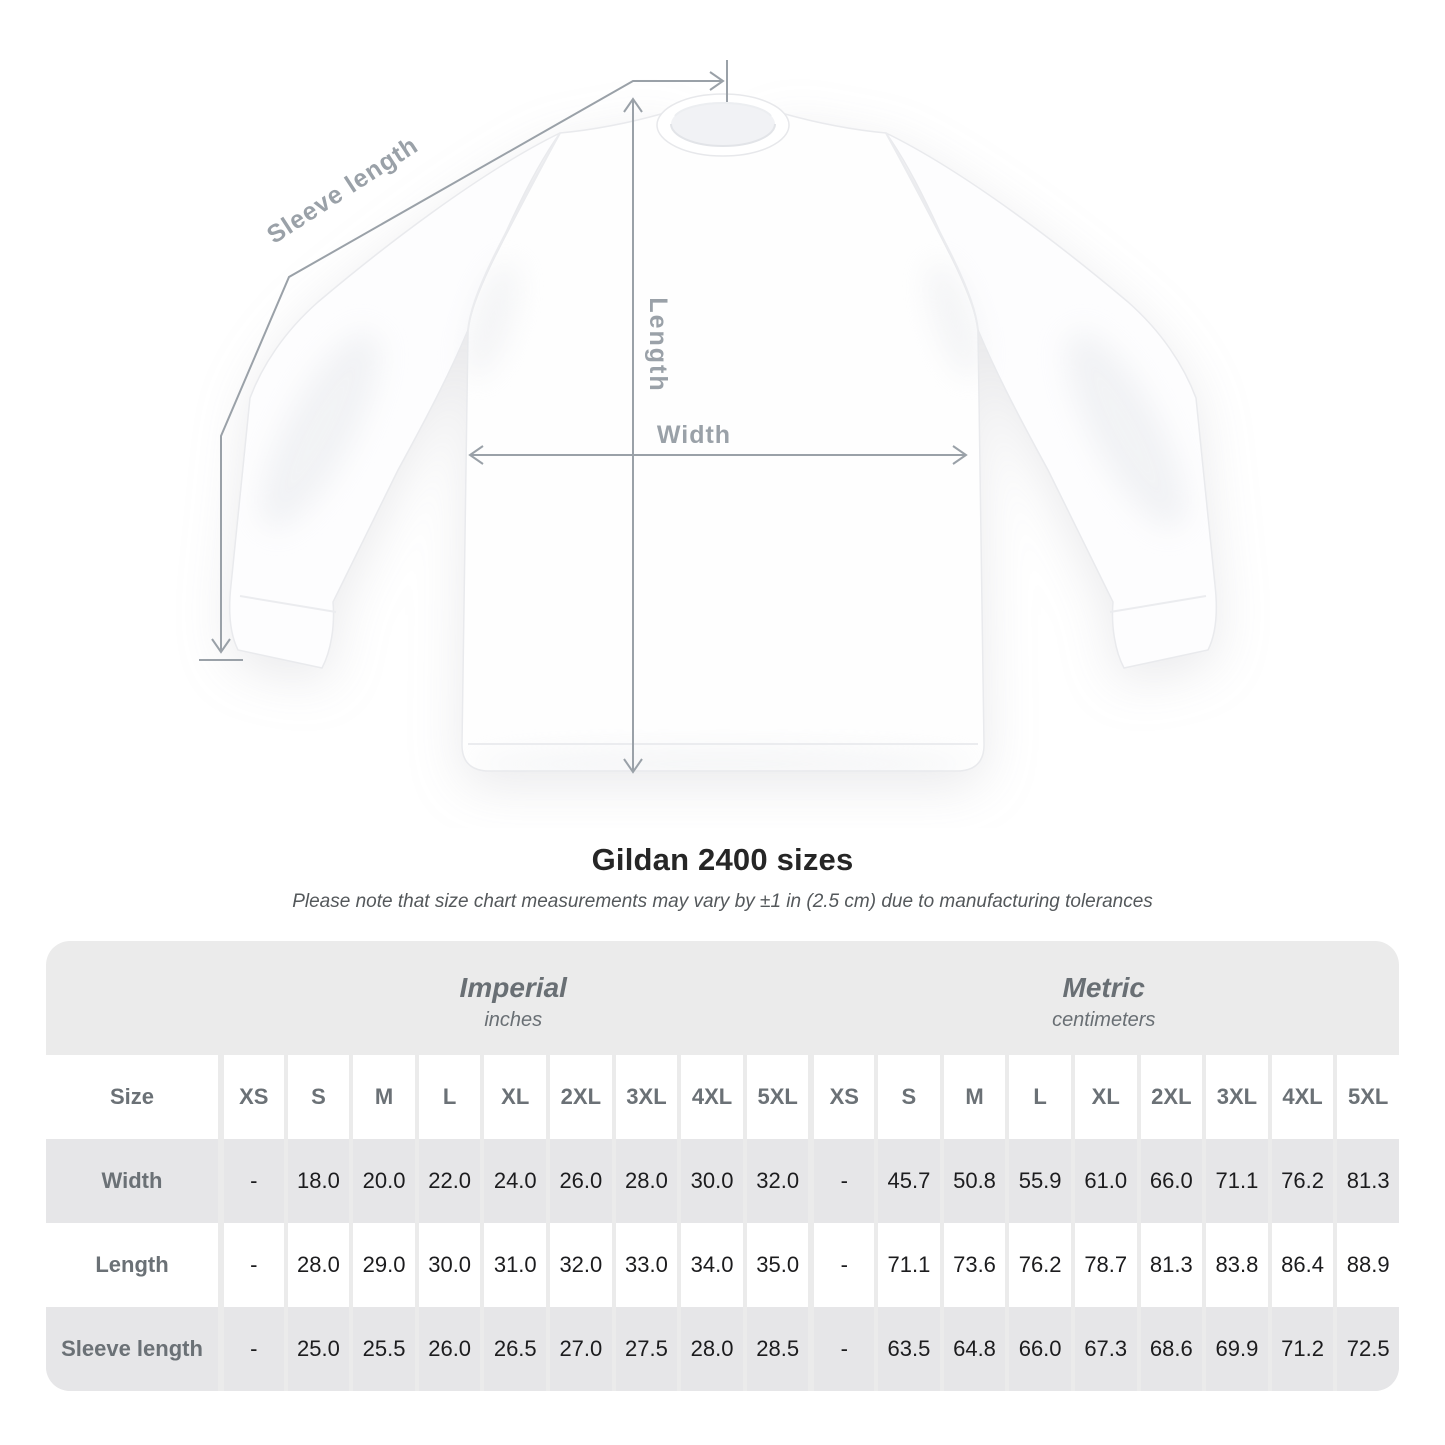 The height and width of the screenshot is (1445, 1445). I want to click on arrowhead-left-icon, so click(476, 455).